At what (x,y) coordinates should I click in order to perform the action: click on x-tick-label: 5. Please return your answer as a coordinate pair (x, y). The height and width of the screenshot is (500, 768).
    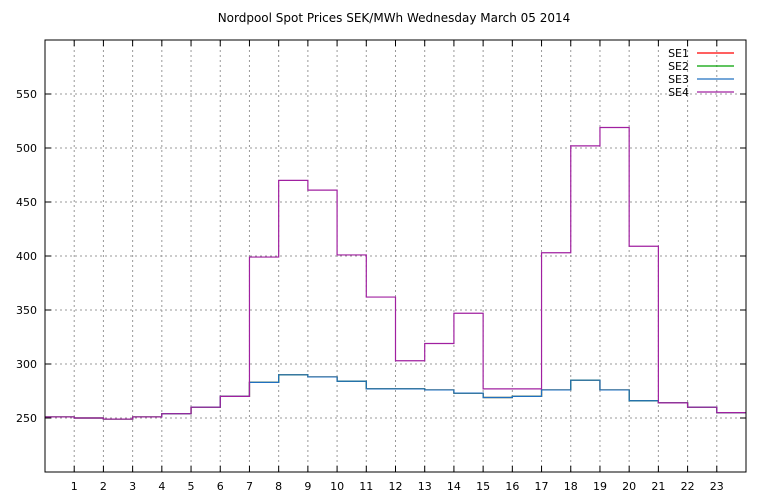
    Looking at the image, I should click on (191, 486).